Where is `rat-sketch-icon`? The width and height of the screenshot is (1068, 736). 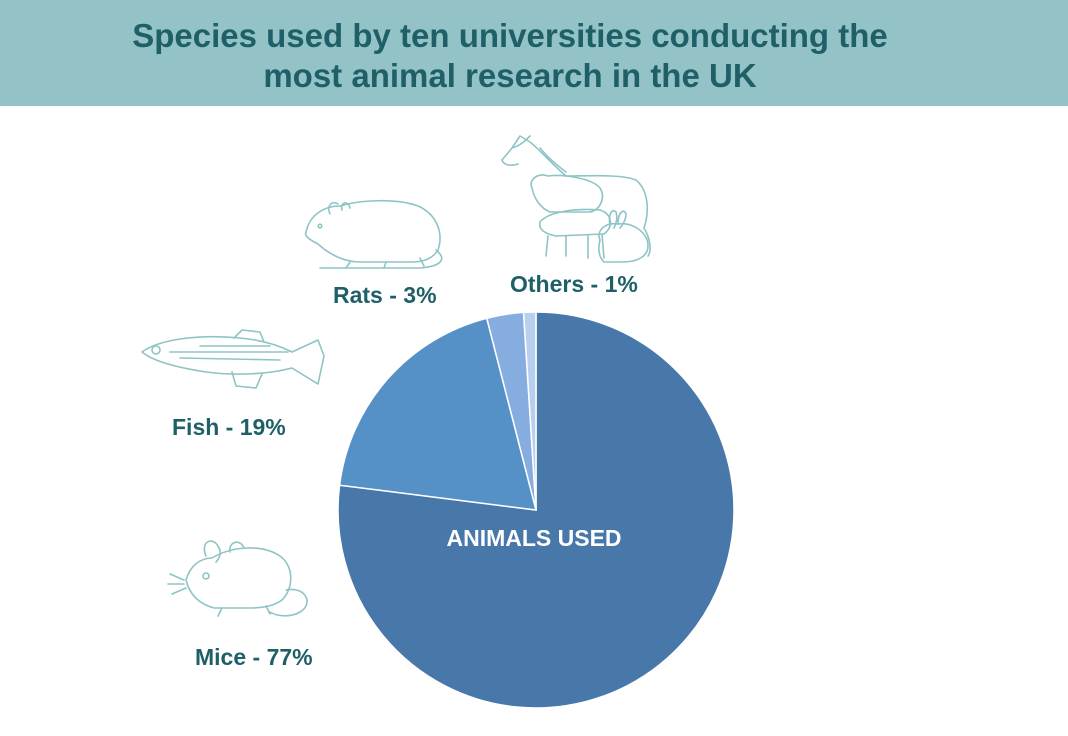 rat-sketch-icon is located at coordinates (373, 234).